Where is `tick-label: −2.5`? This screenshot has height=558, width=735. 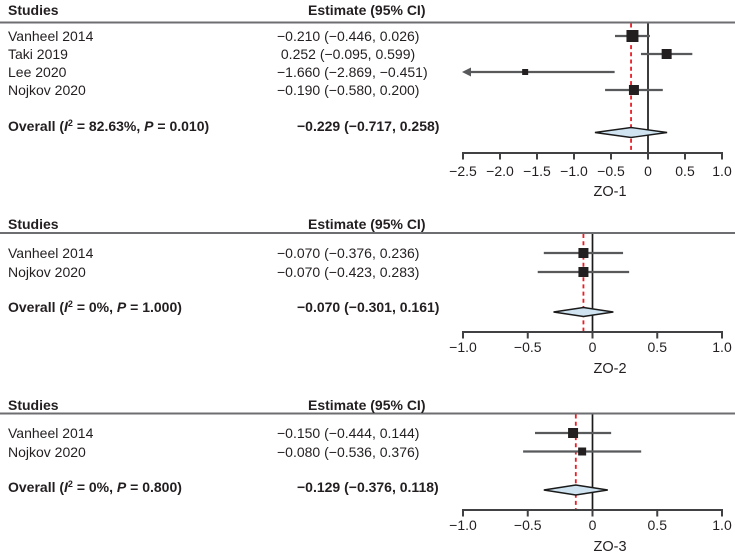 tick-label: −2.5 is located at coordinates (463, 171).